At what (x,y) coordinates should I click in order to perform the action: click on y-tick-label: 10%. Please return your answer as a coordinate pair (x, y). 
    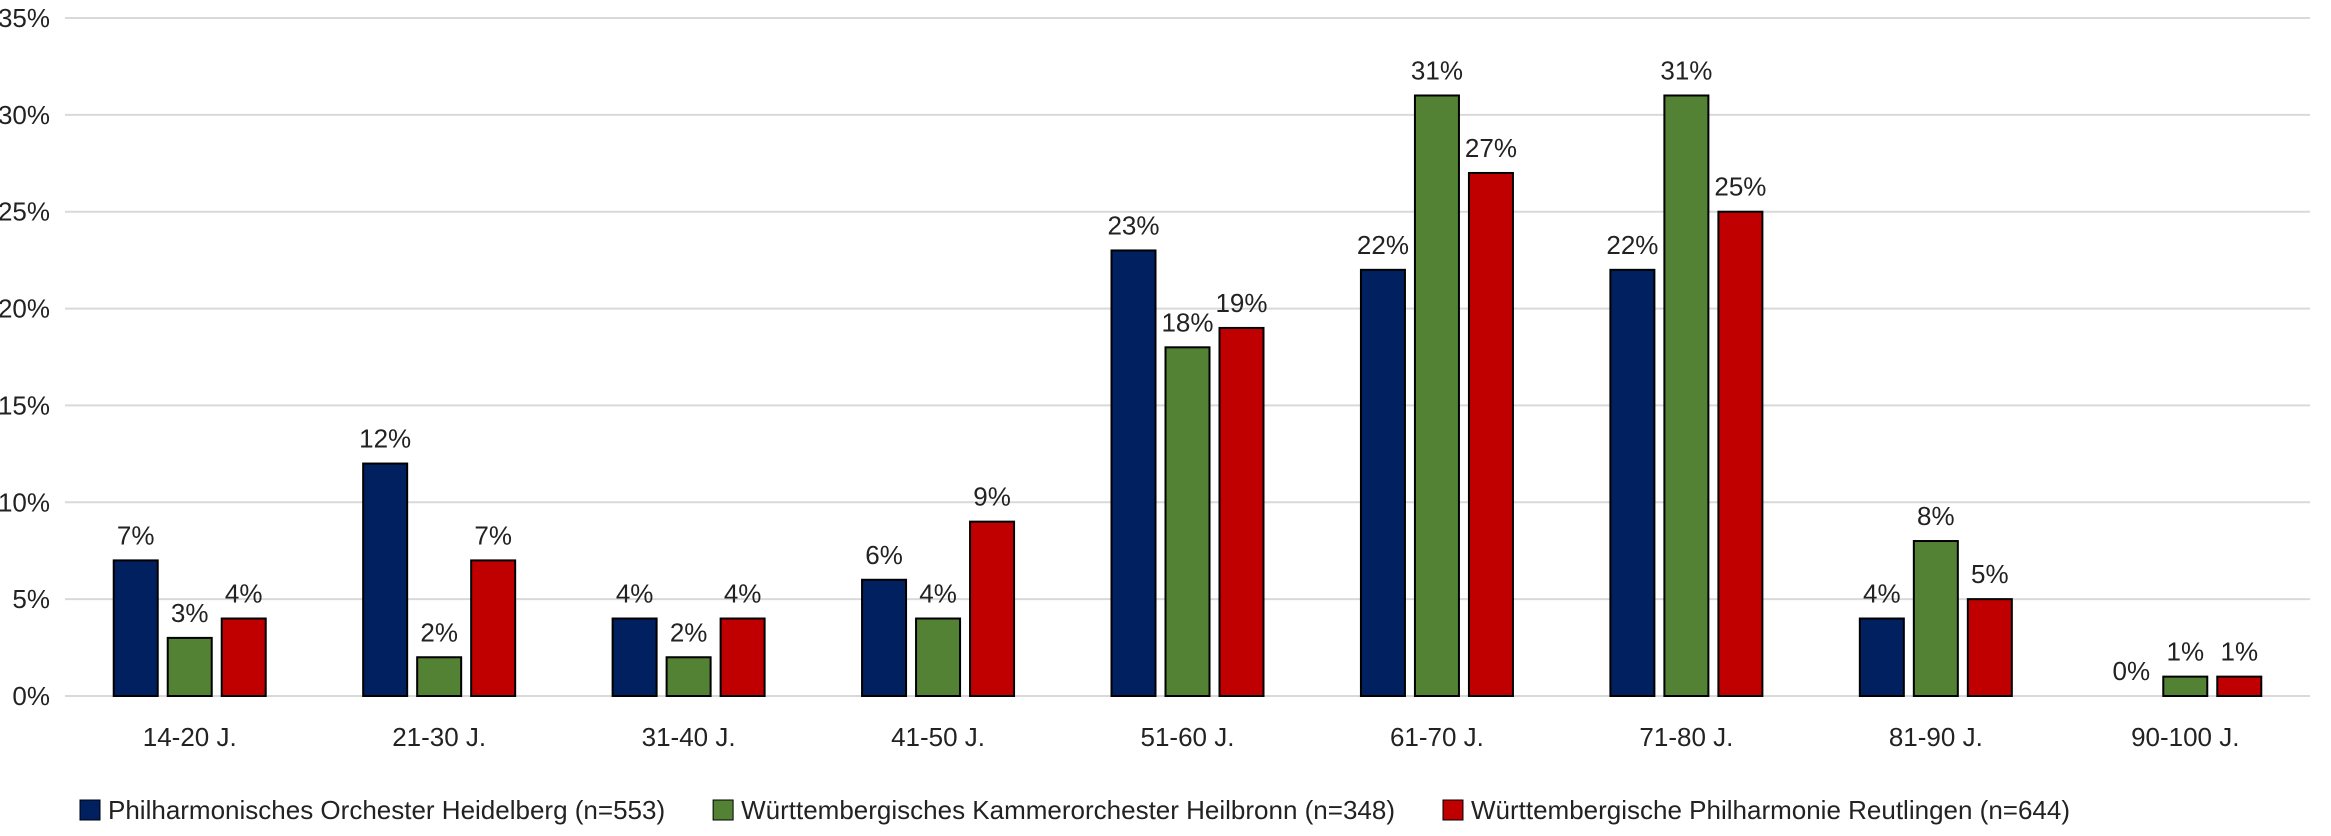
    Looking at the image, I should click on (25, 502).